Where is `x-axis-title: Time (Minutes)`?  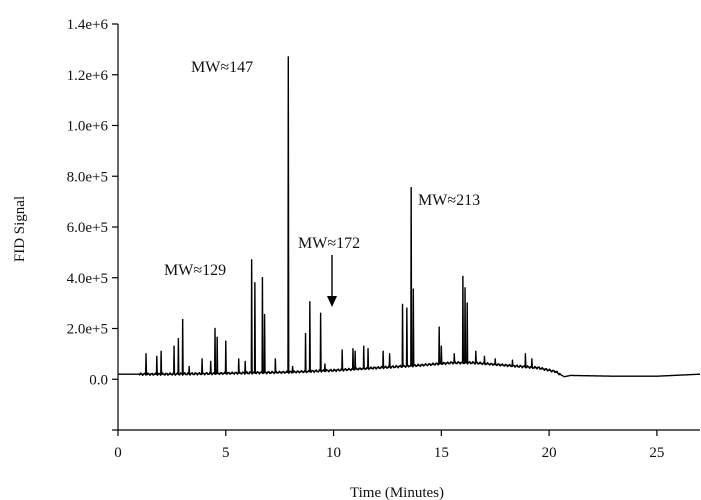 x-axis-title: Time (Minutes) is located at coordinates (397, 492).